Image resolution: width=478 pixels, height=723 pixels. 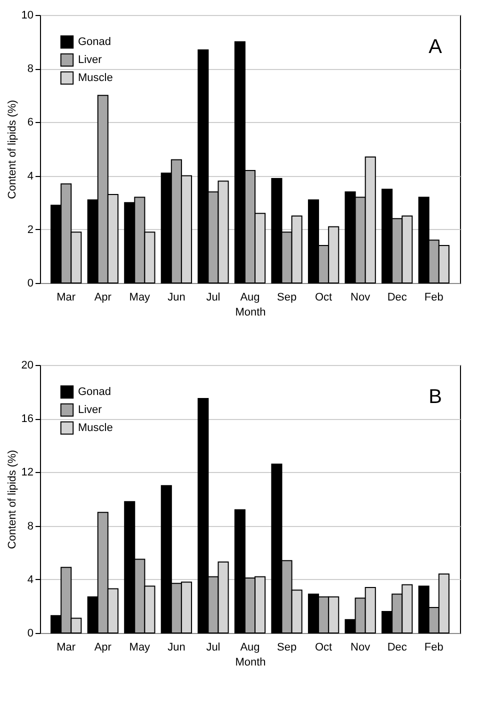 I want to click on y-tick-label: 10, so click(x=27, y=16).